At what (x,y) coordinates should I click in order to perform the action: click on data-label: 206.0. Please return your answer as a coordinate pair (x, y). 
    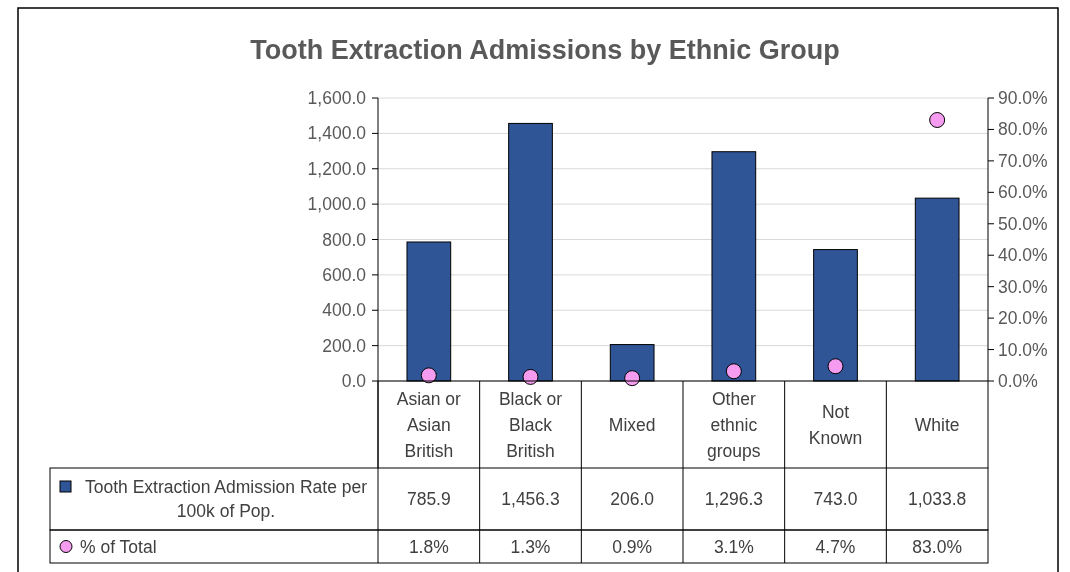
    Looking at the image, I should click on (632, 499).